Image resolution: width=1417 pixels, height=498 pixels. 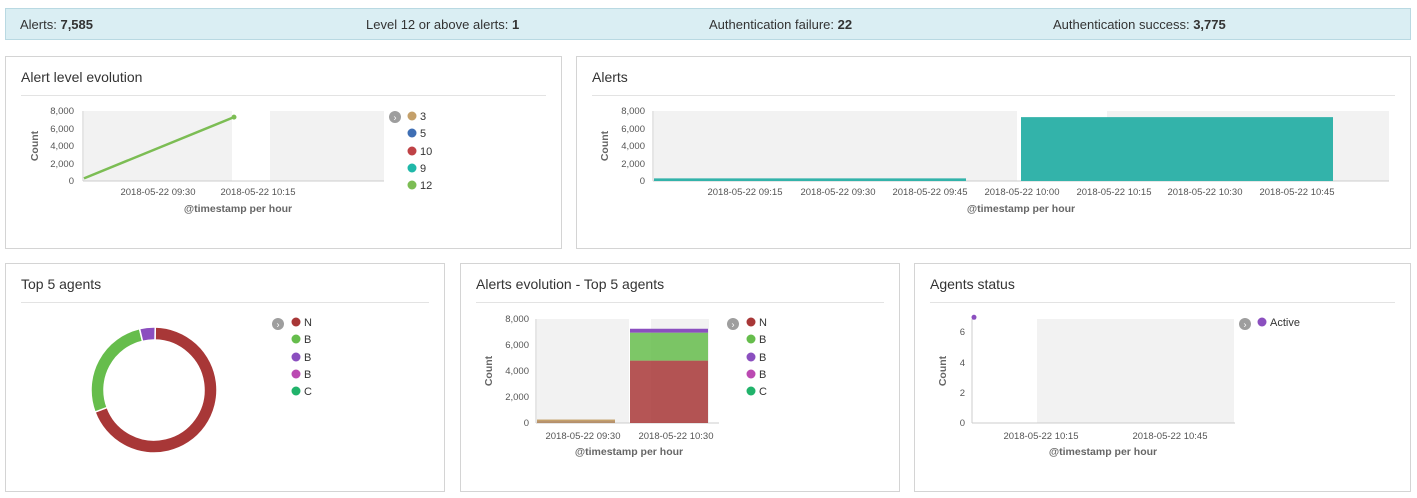 I want to click on alerts-stat-value: 7,585, so click(x=77, y=24).